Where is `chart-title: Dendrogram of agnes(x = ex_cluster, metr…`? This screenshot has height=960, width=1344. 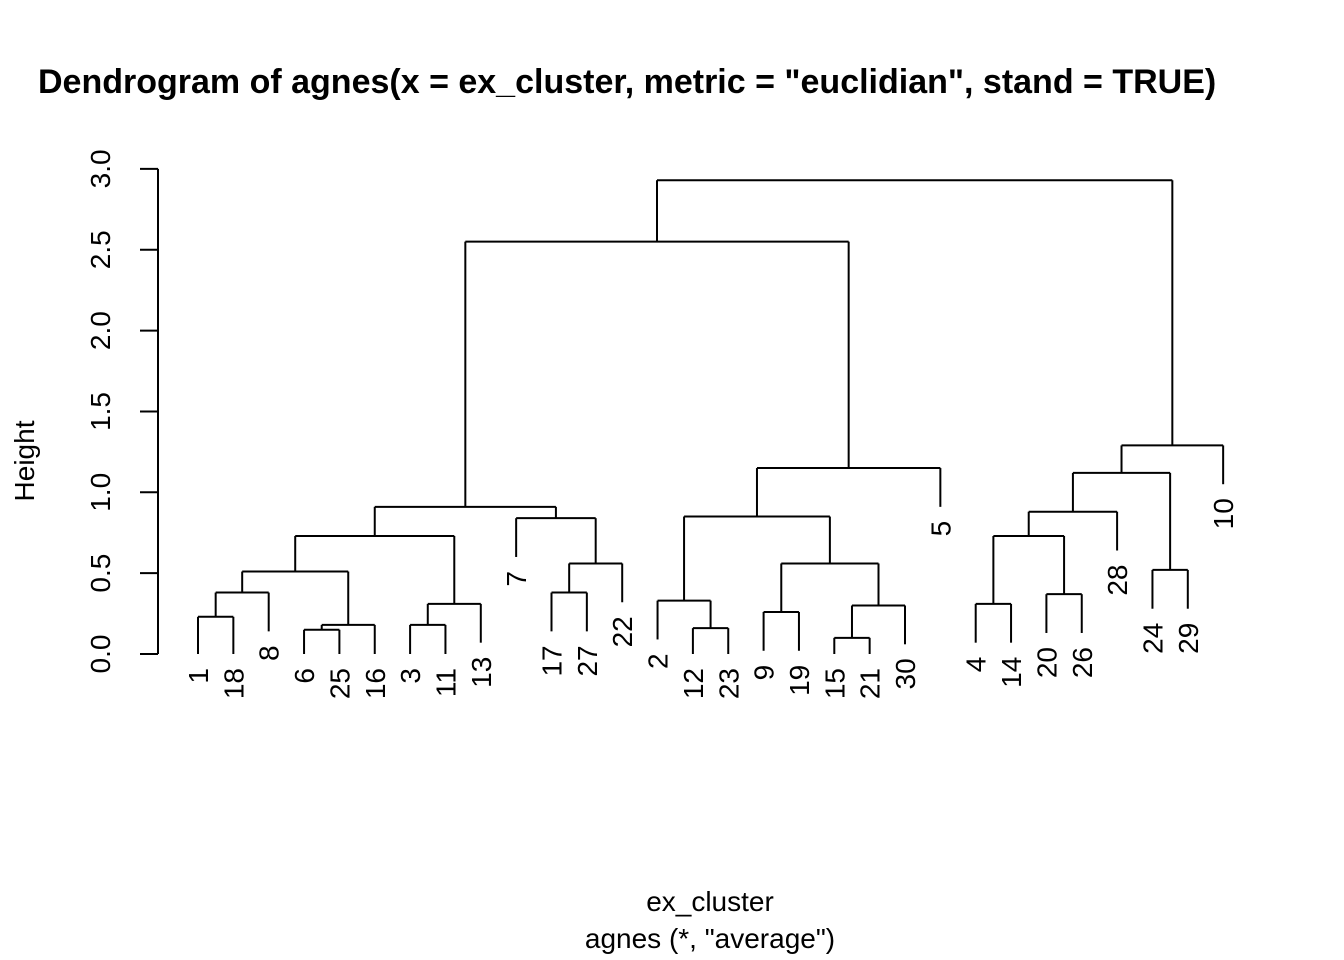
chart-title: Dendrogram of agnes(x = ex_cluster, metr… is located at coordinates (627, 82).